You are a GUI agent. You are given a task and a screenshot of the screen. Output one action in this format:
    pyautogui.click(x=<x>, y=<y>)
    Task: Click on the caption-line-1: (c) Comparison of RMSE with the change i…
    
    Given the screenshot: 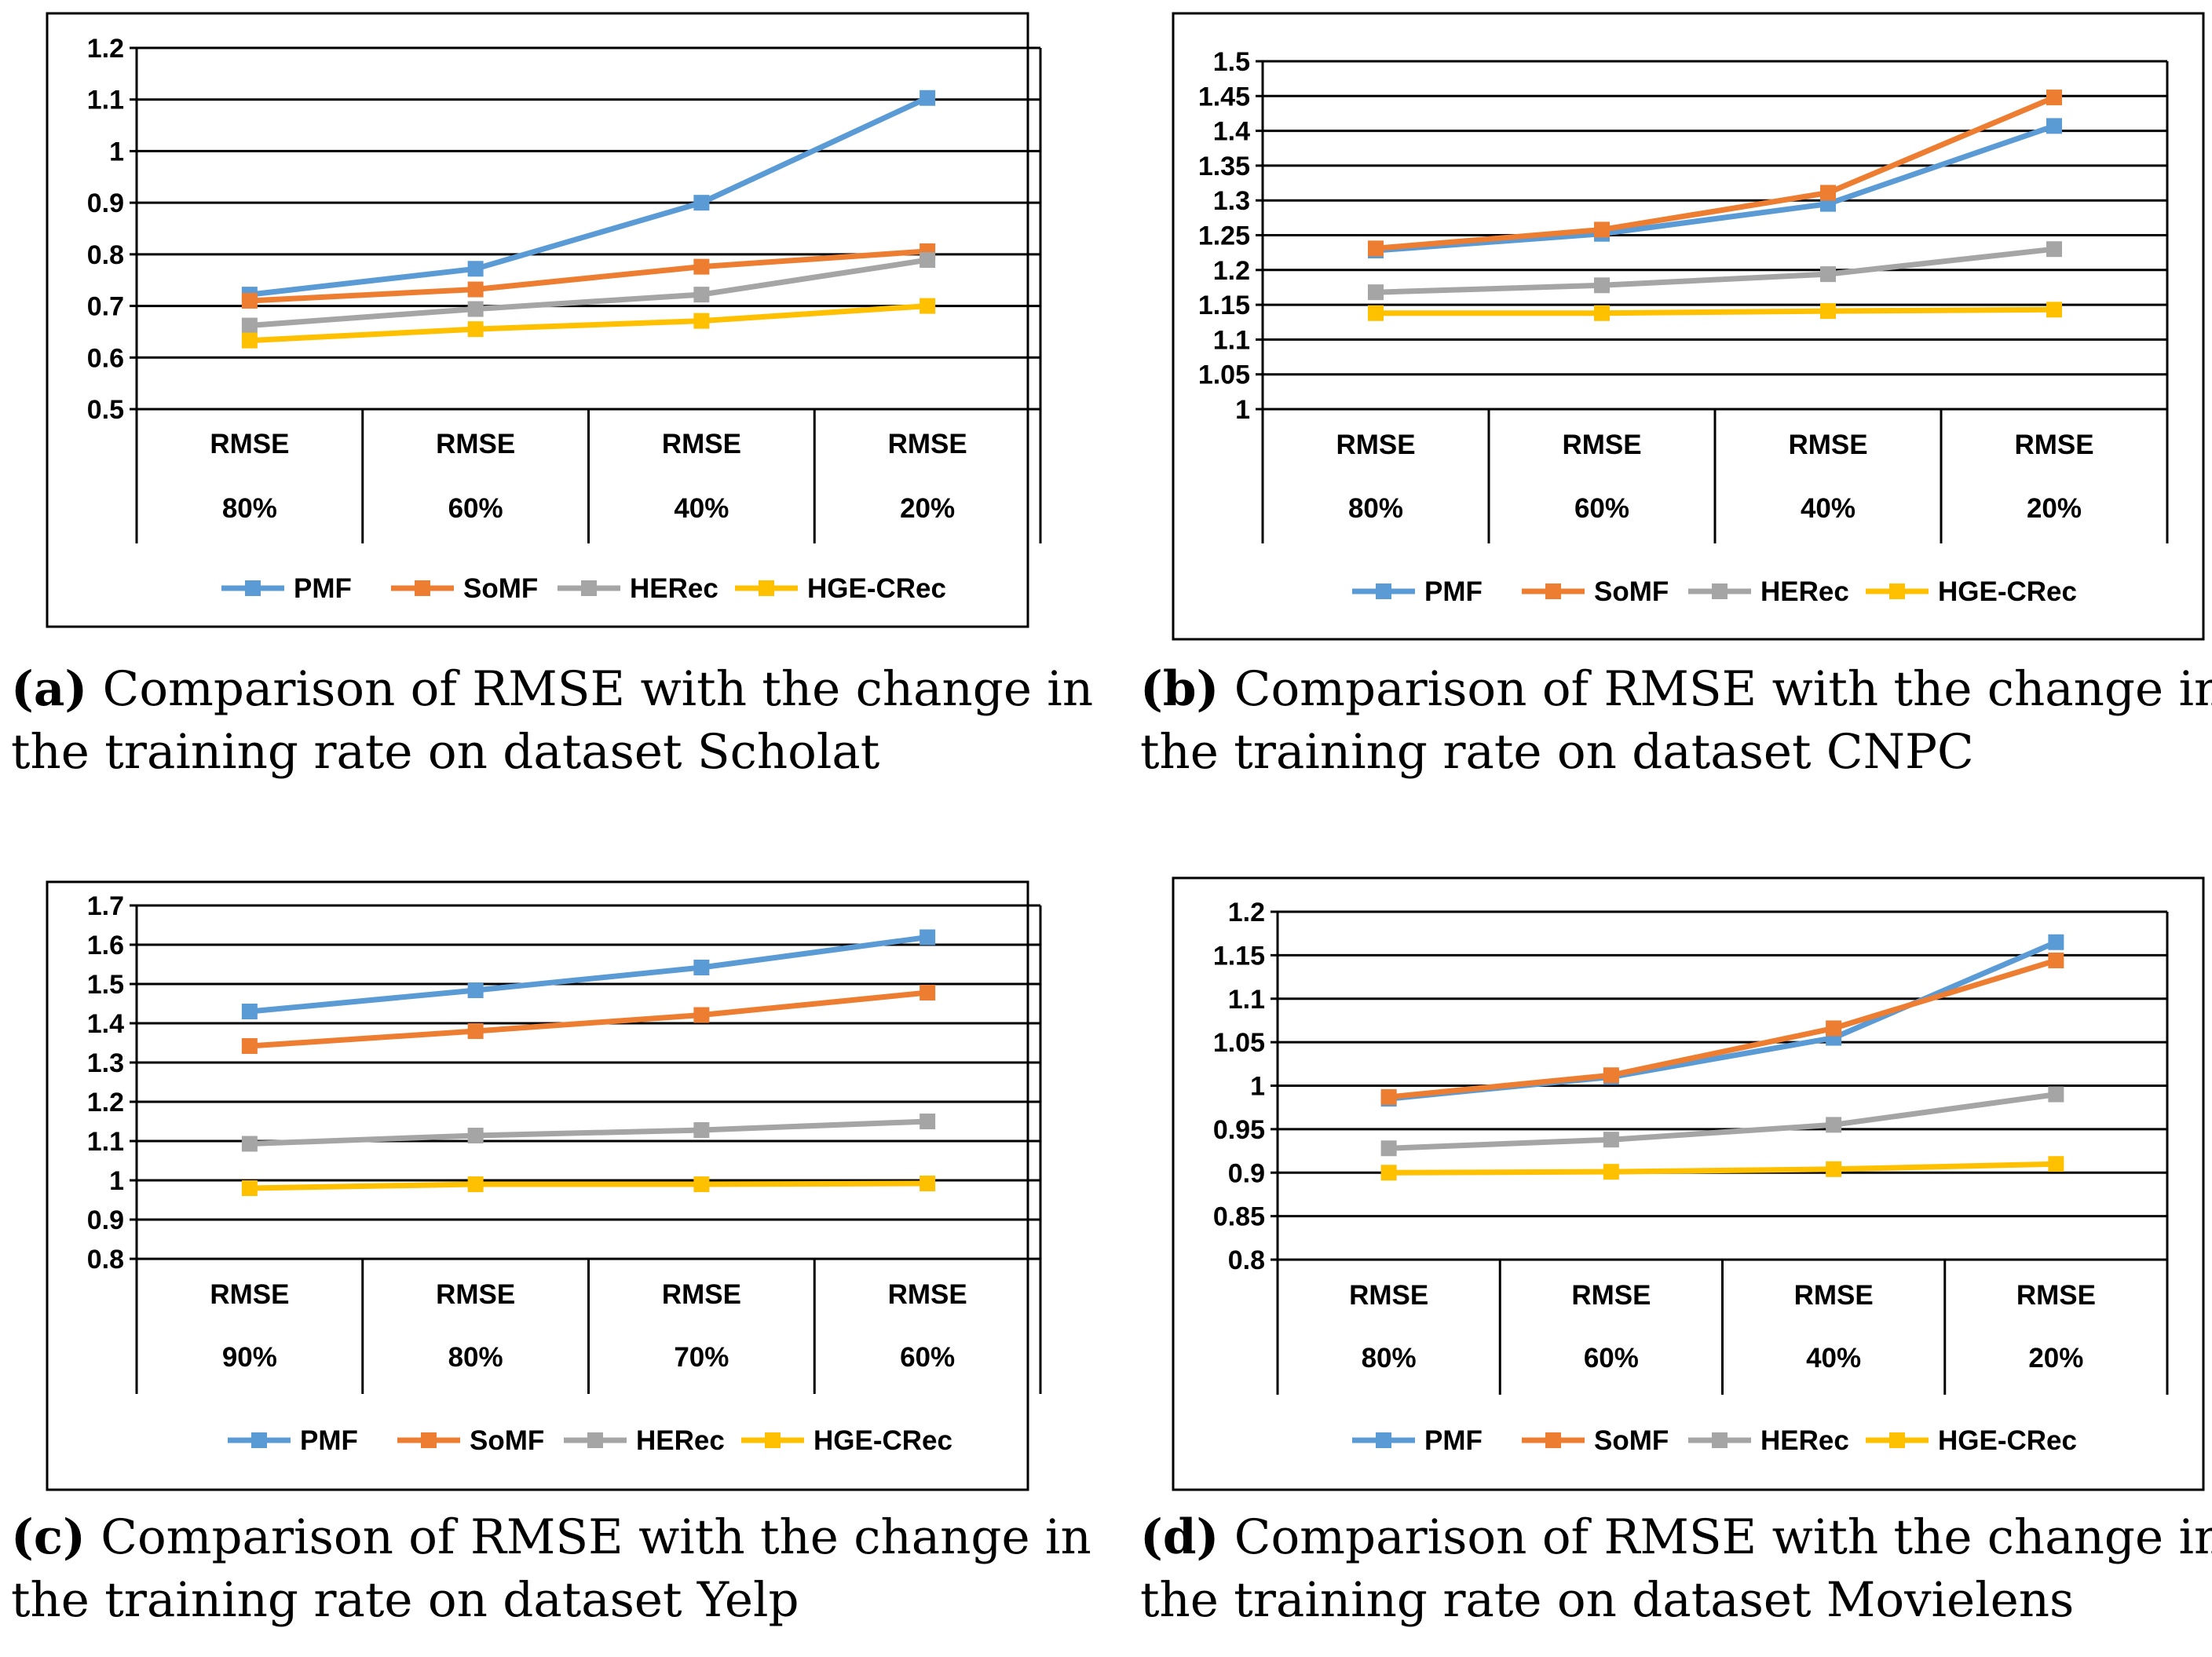 What is the action you would take?
    pyautogui.click(x=551, y=1537)
    